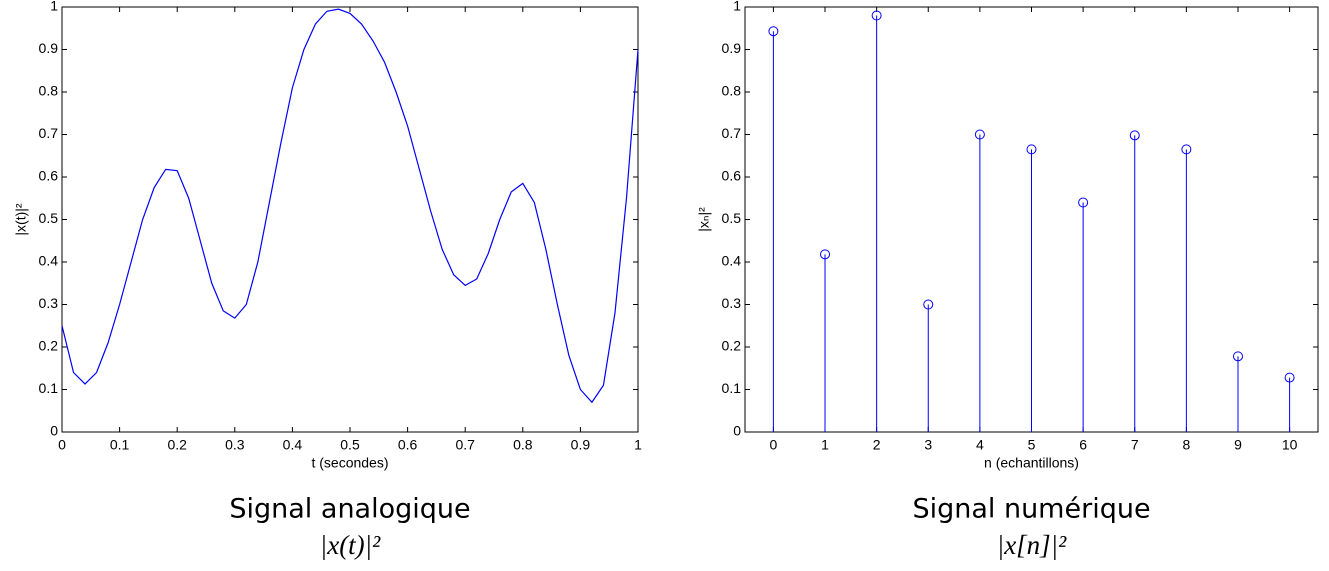 The width and height of the screenshot is (1329, 571). Describe the element at coordinates (465, 445) in the screenshot. I see `x-tick-label: 0.7` at that location.